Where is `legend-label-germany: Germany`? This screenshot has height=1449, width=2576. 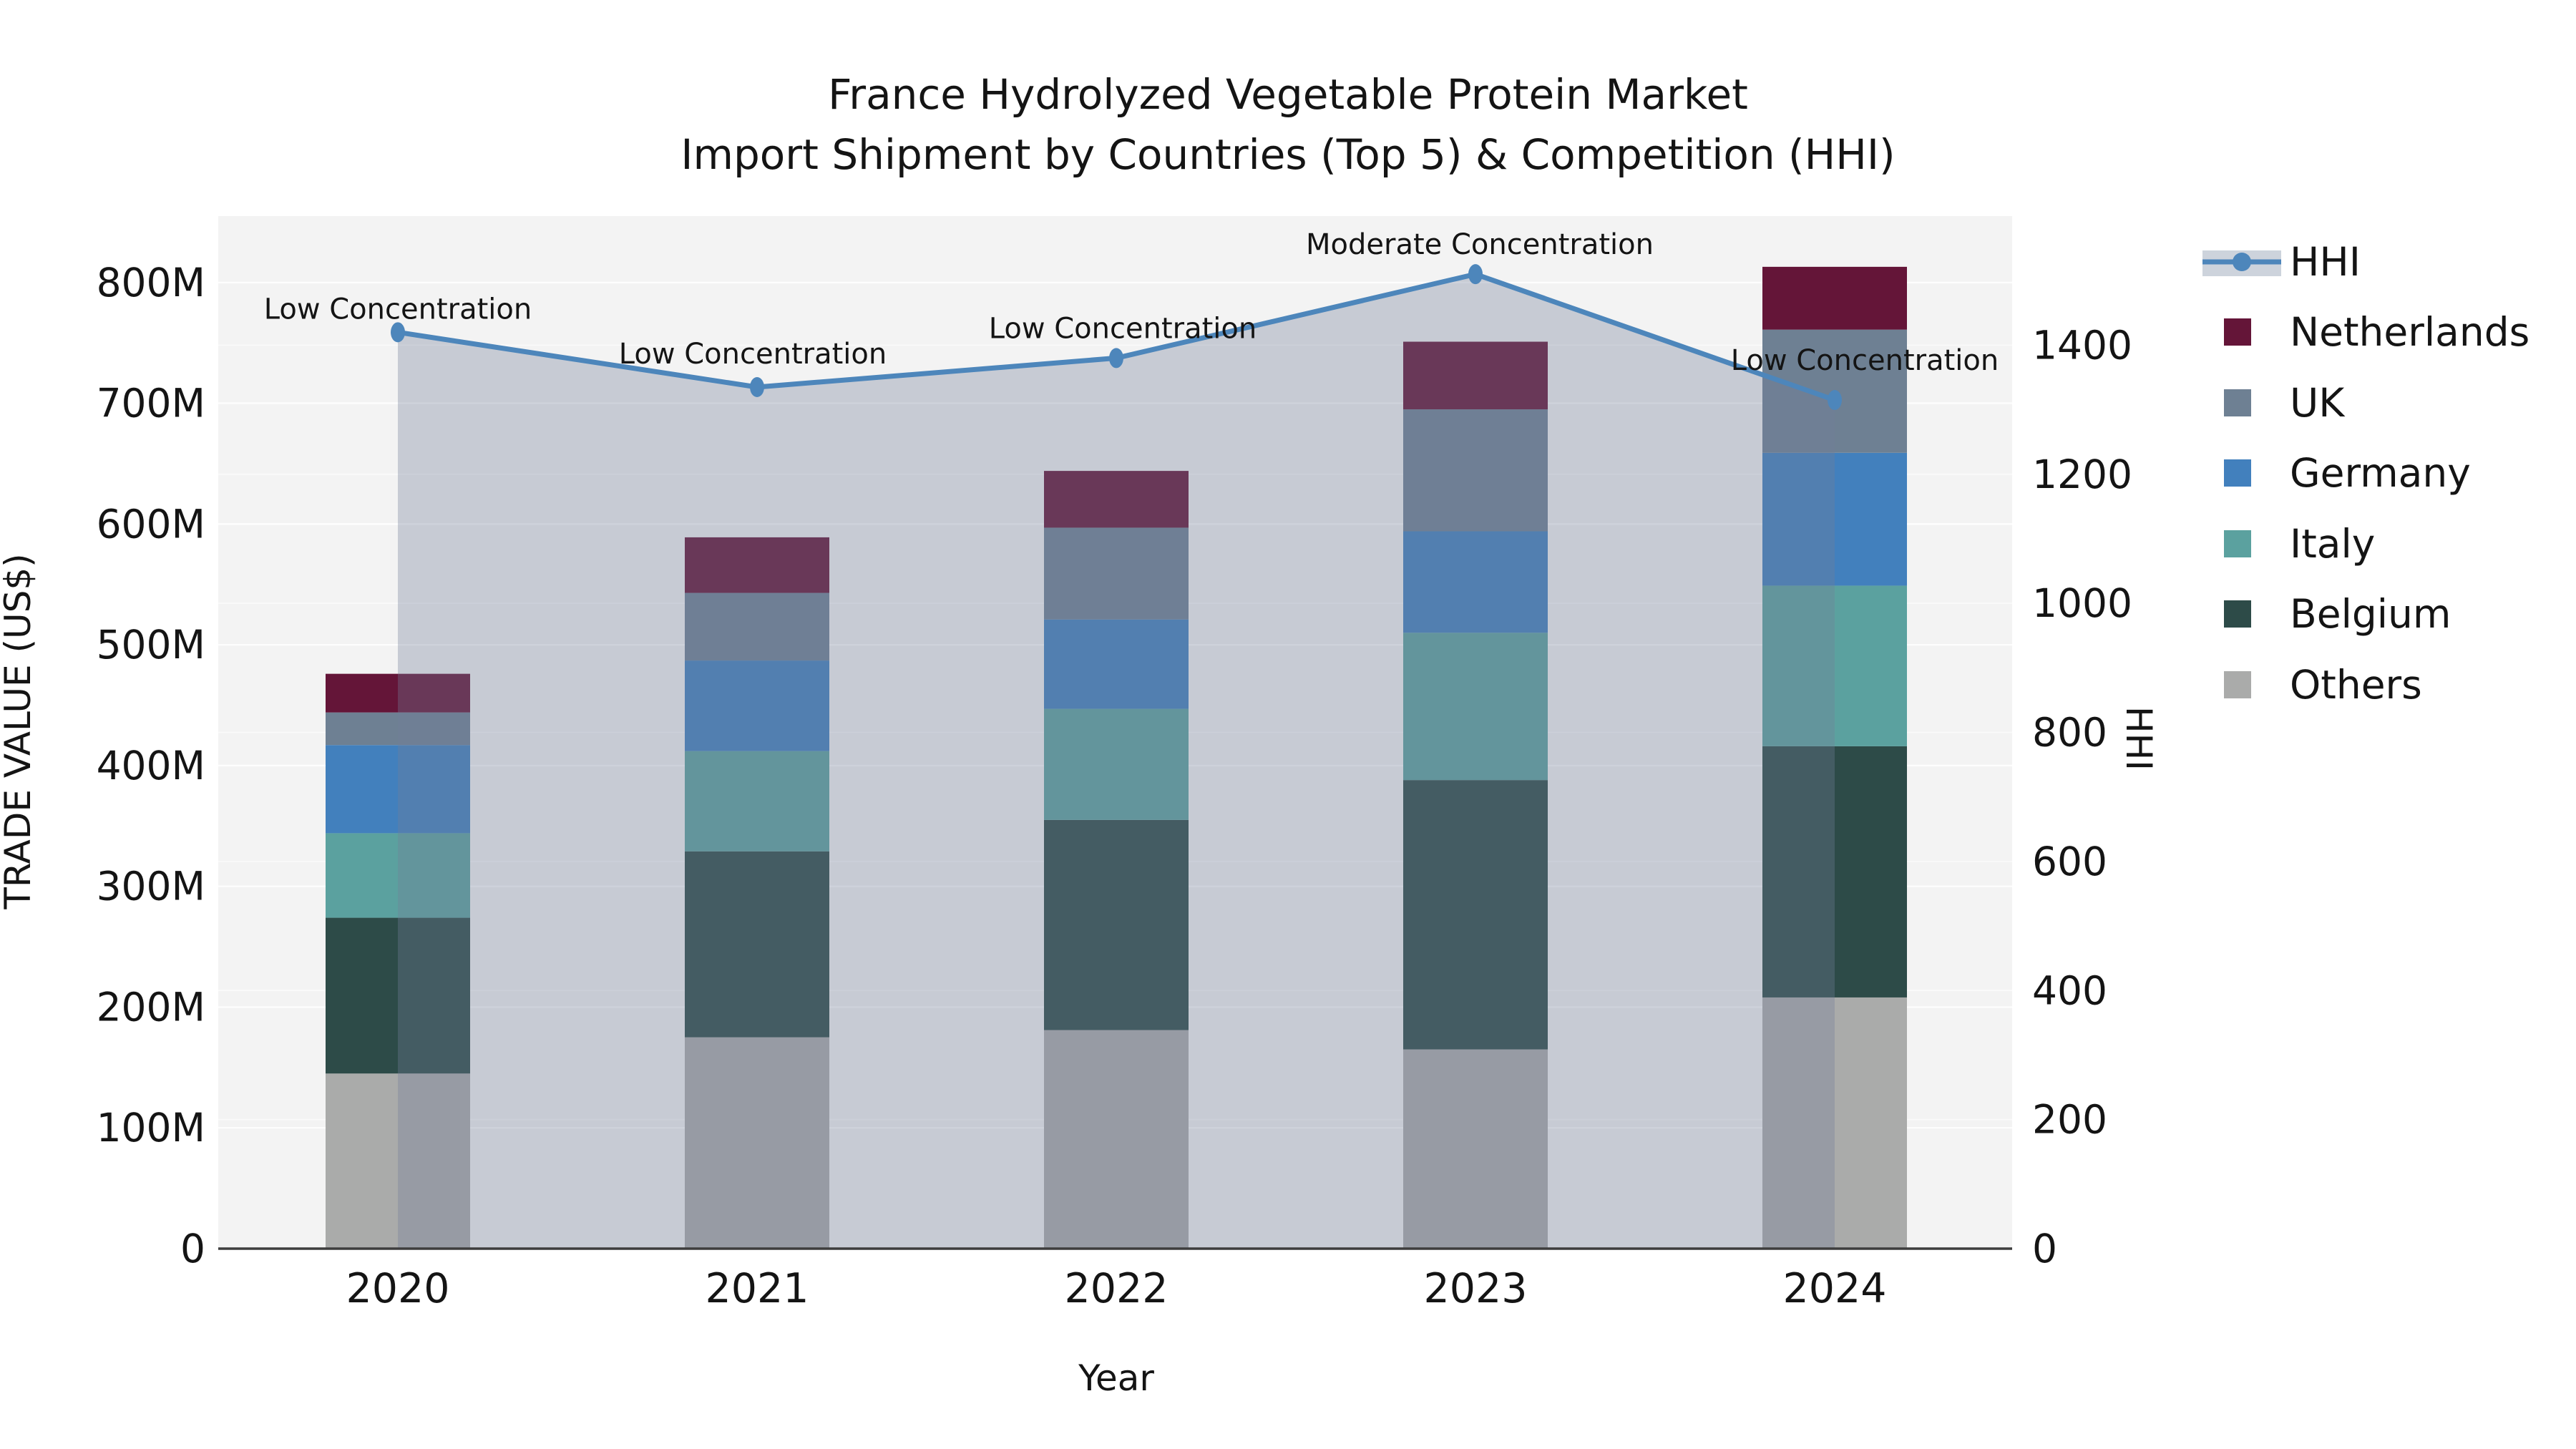 legend-label-germany: Germany is located at coordinates (2380, 473).